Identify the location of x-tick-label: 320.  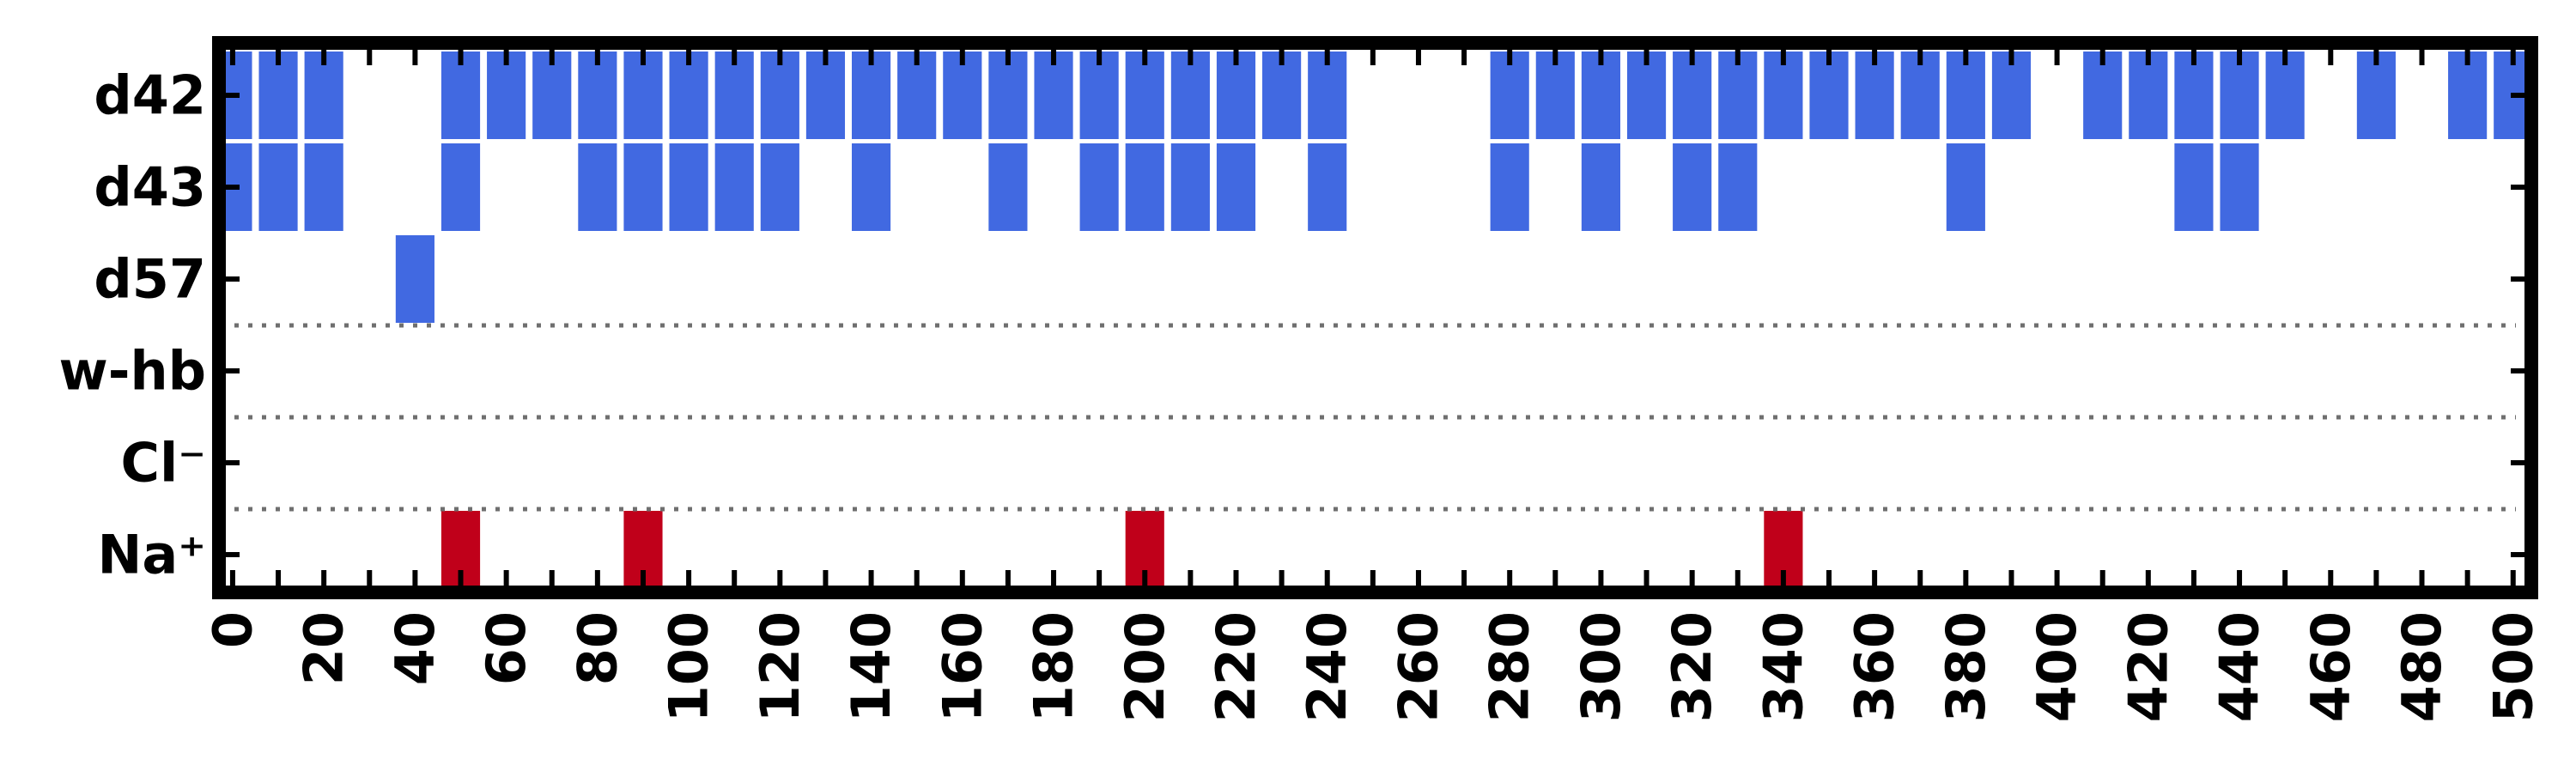
(1692, 666).